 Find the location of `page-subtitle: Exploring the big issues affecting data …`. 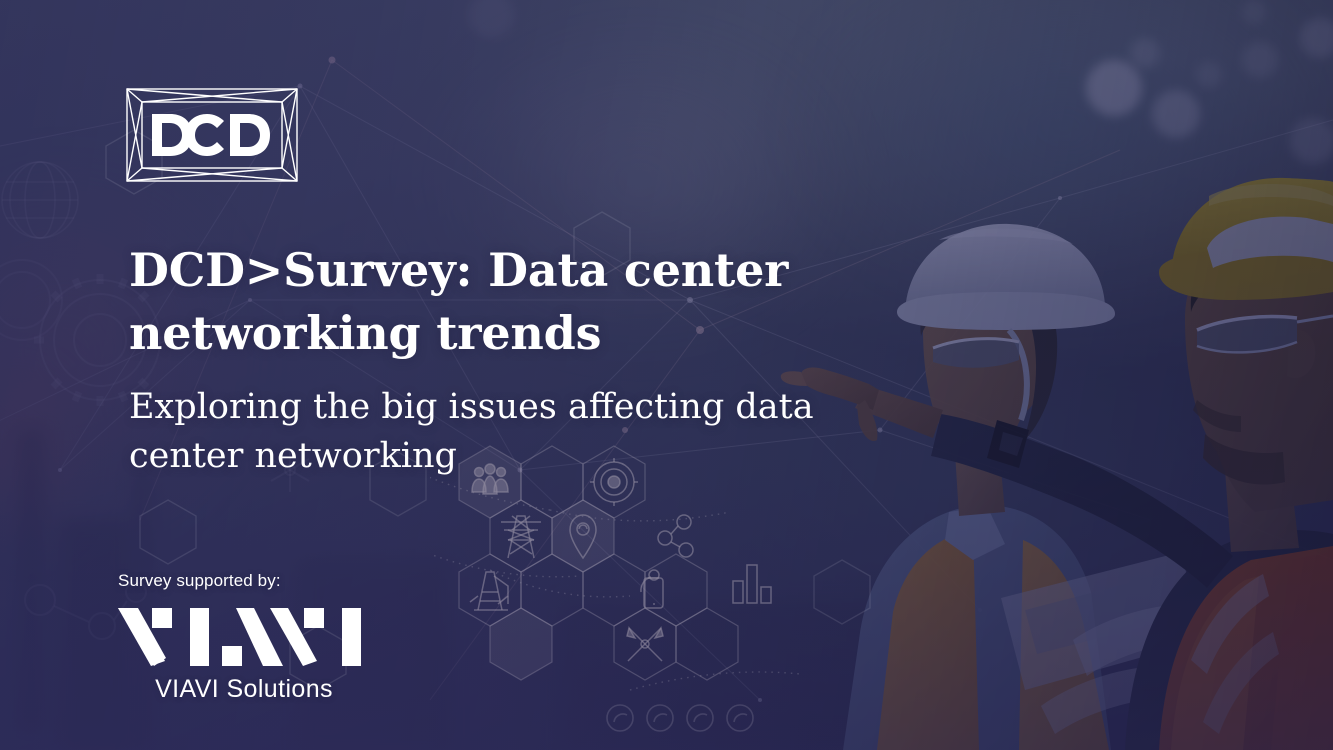

page-subtitle: Exploring the big issues affecting data … is located at coordinates (471, 431).